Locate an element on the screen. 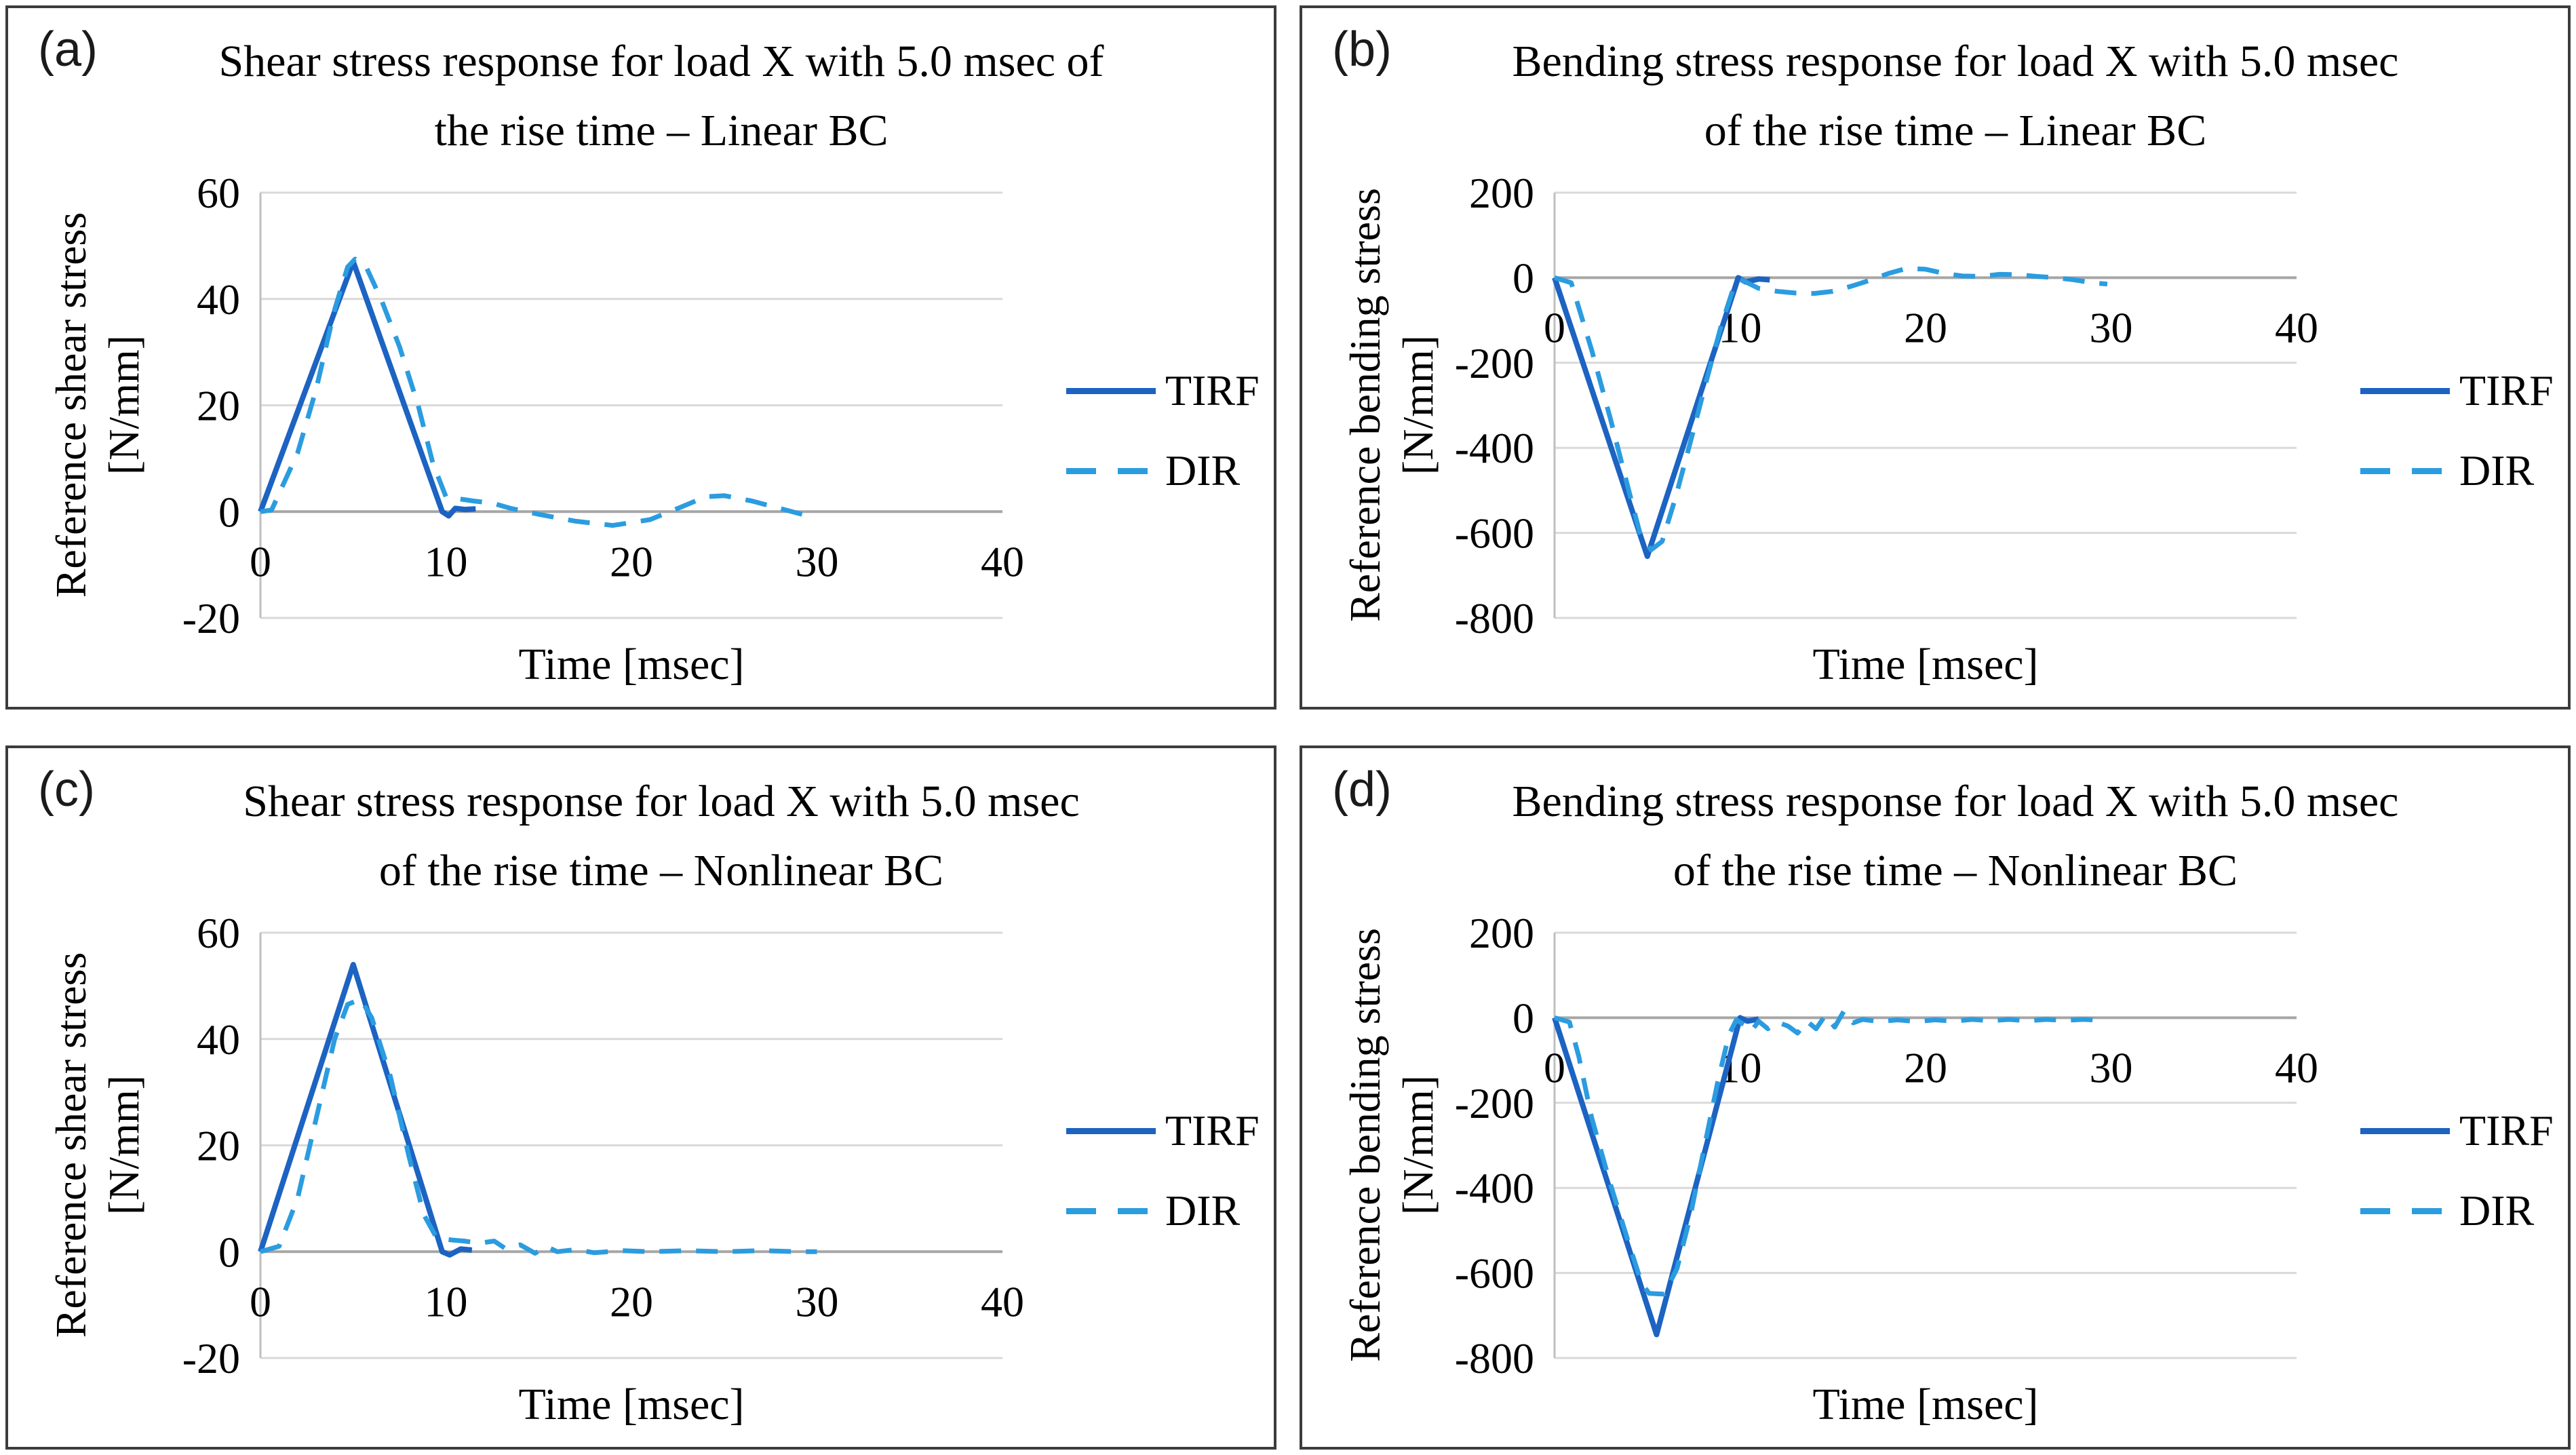  chart-title-line2: the rise time – Linear BC is located at coordinates (661, 131).